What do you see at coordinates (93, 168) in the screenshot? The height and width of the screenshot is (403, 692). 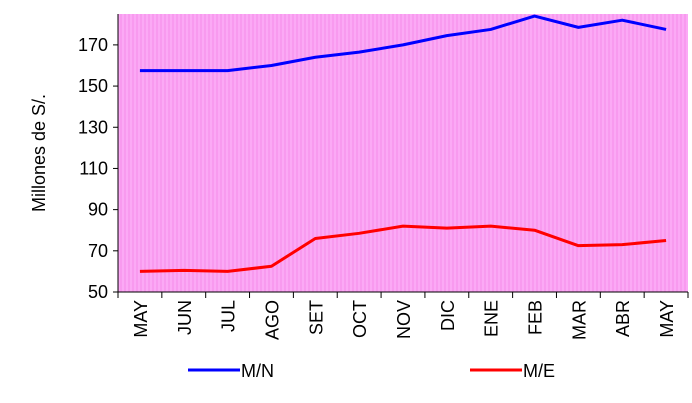 I see `y-tick-label: 110` at bounding box center [93, 168].